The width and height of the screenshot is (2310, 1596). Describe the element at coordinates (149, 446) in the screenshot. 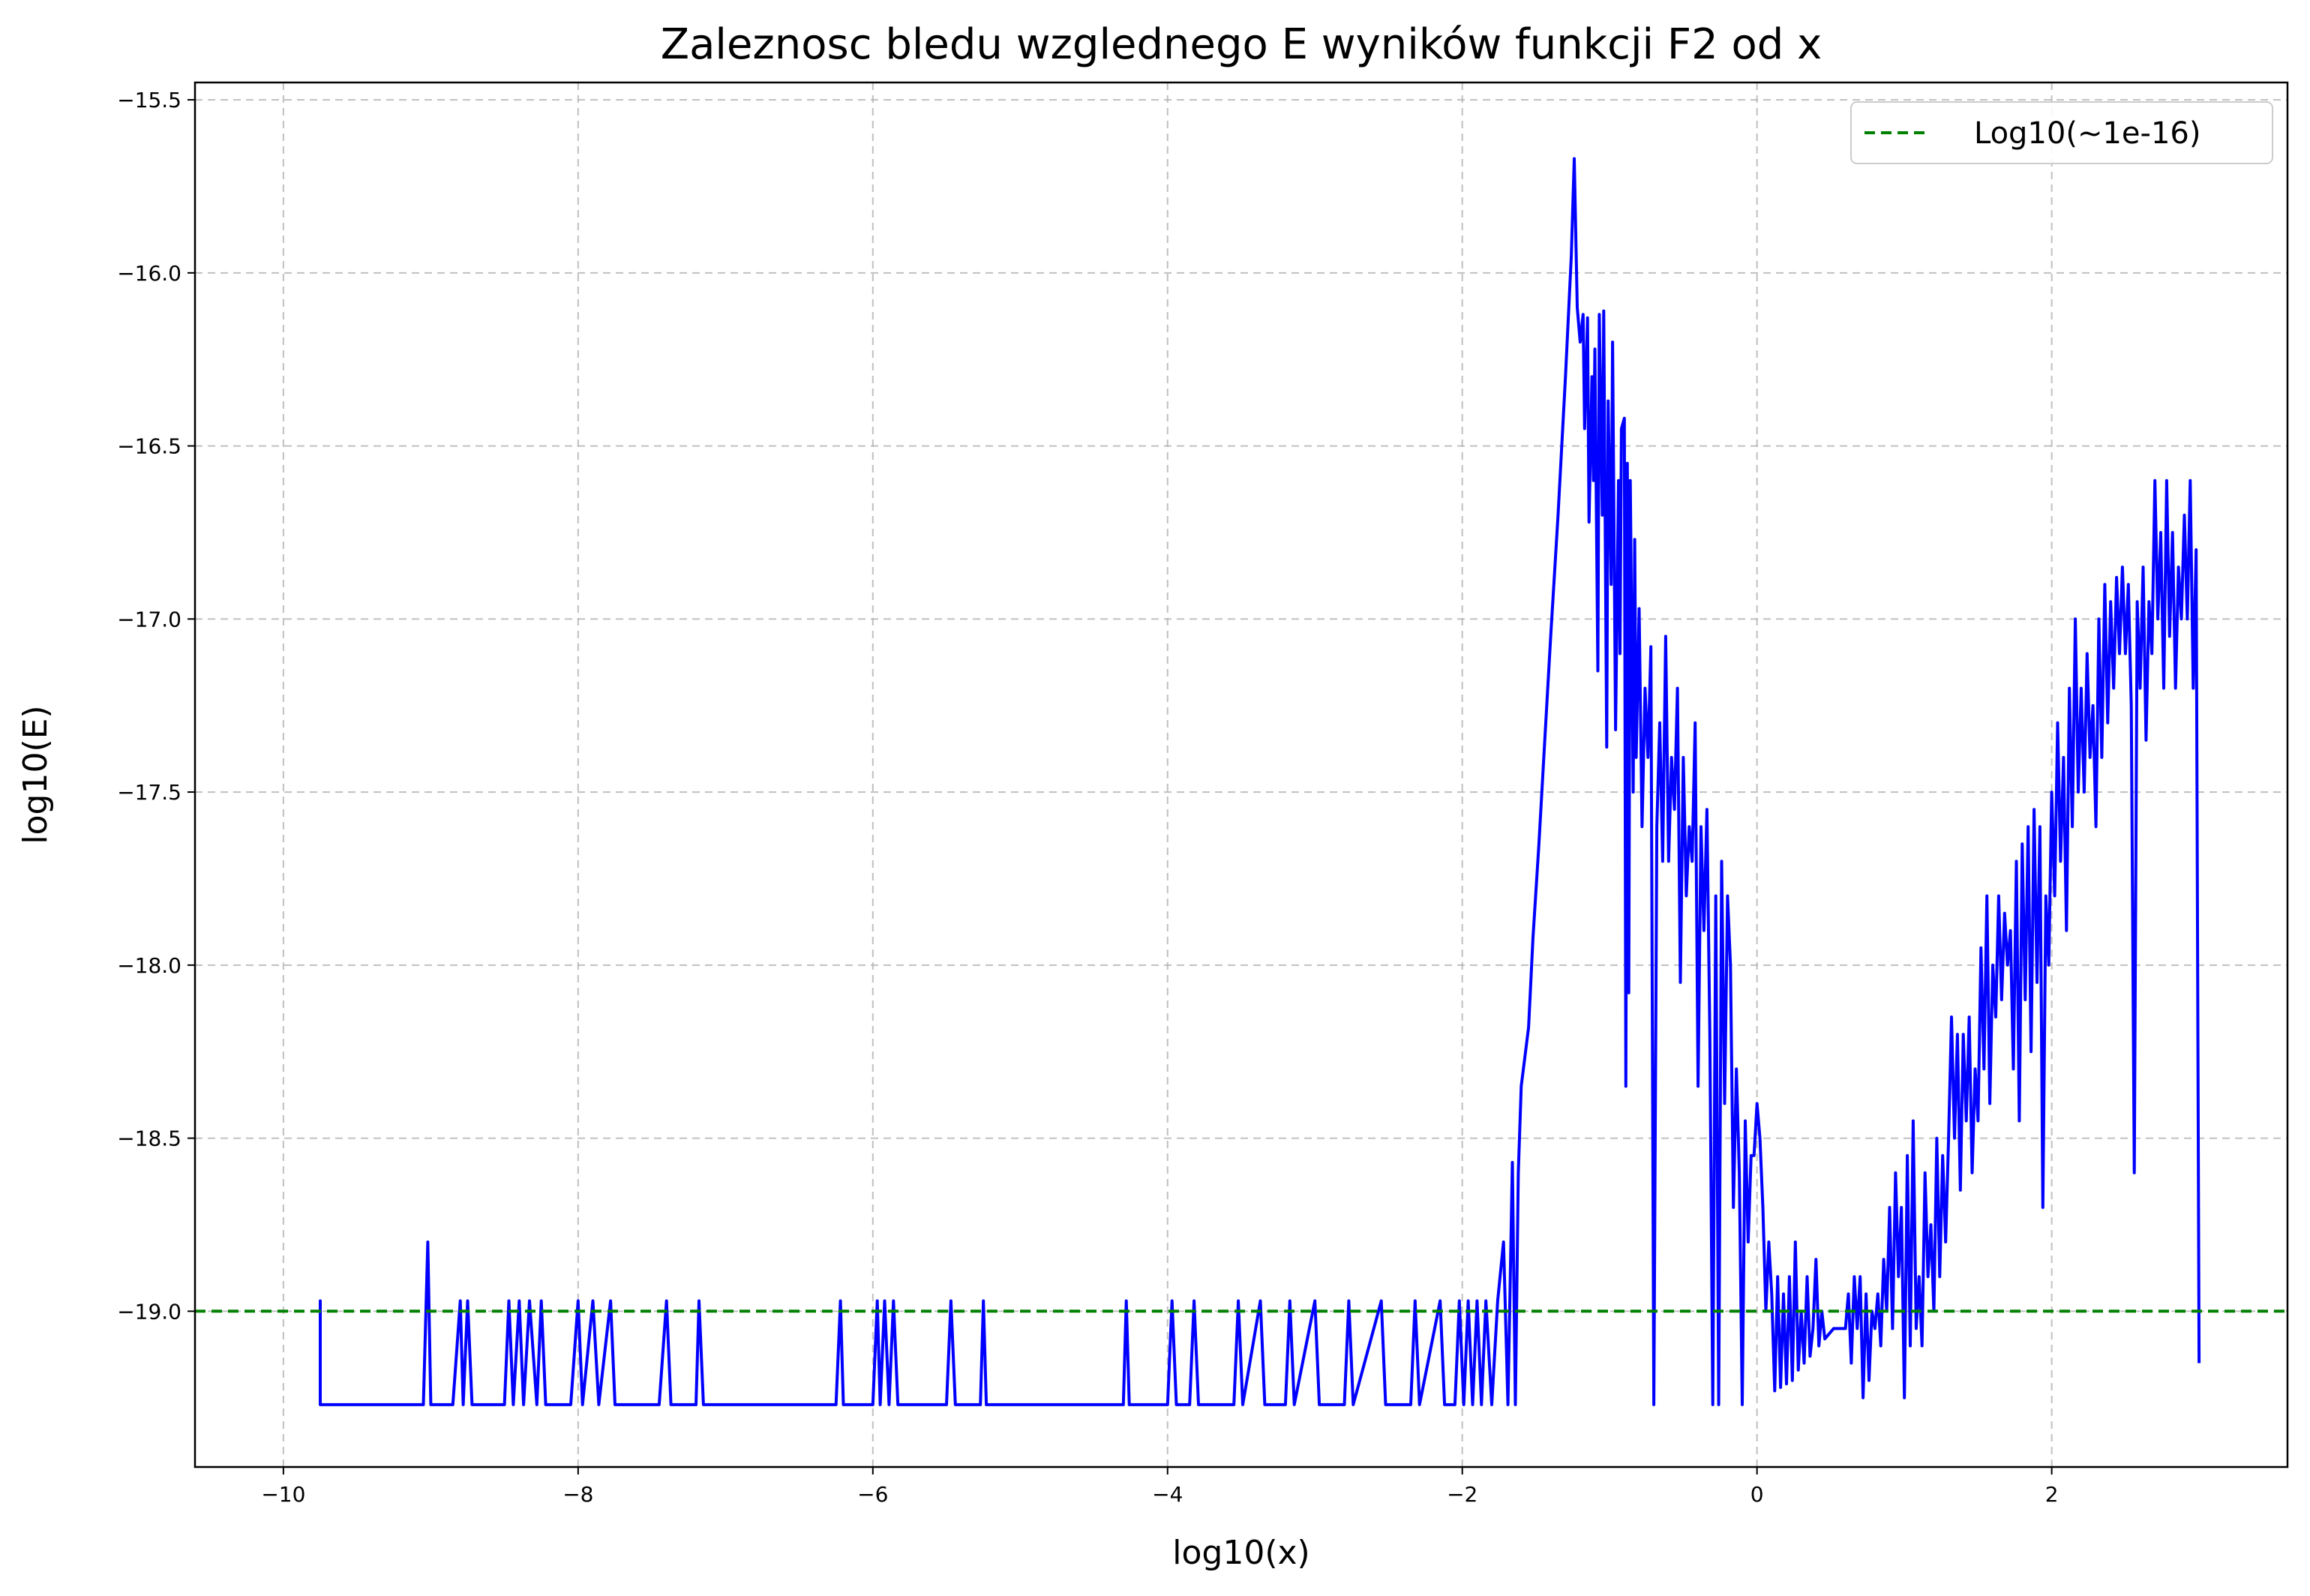

I see `y-tick-label: −16.5` at that location.